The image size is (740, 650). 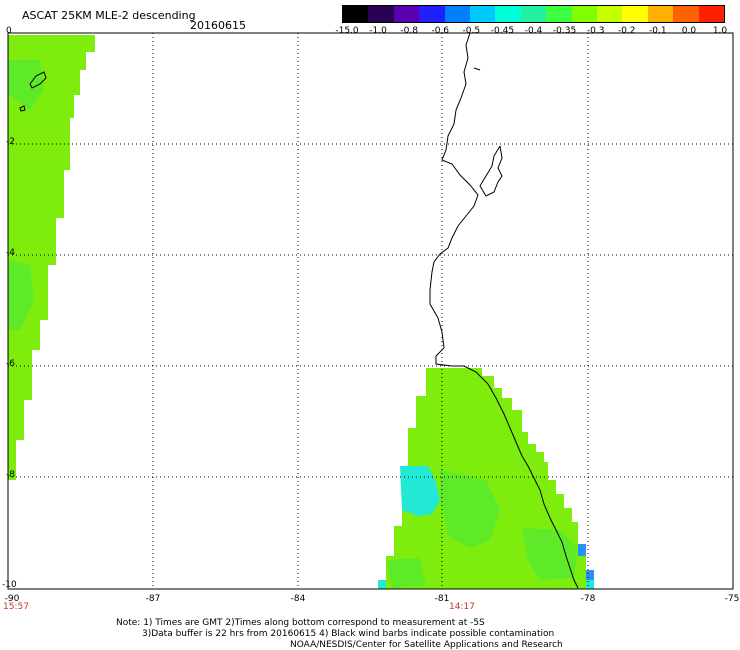 What do you see at coordinates (595, 31) in the screenshot?
I see `colorbar-label: -0.3` at bounding box center [595, 31].